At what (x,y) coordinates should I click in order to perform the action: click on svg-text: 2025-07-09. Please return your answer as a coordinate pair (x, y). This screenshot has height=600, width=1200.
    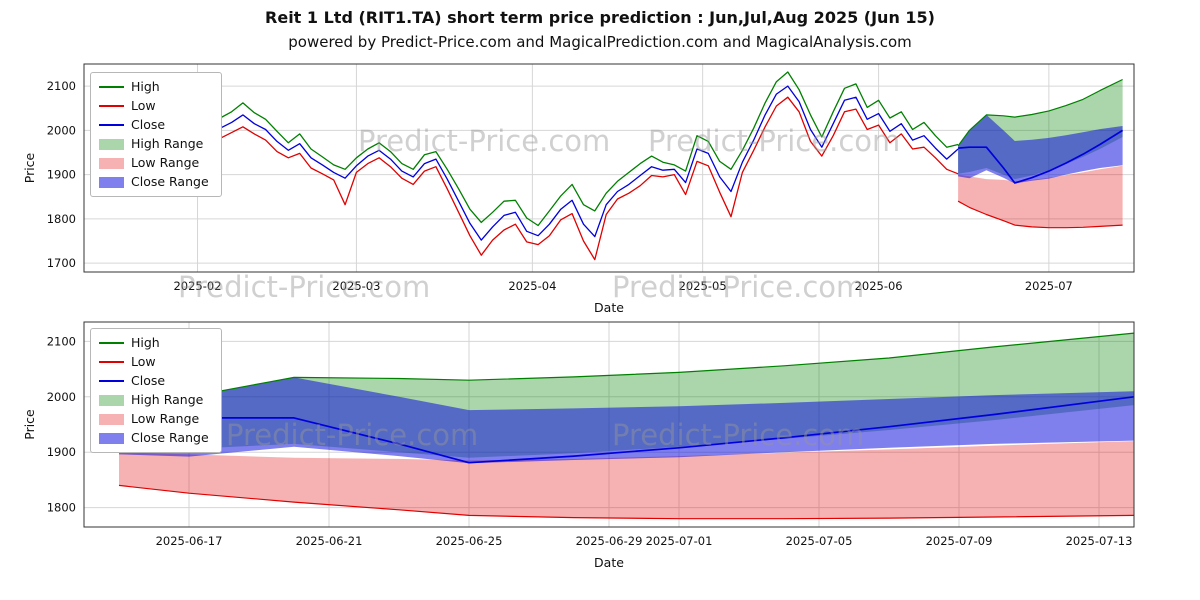
    Looking at the image, I should click on (959, 541).